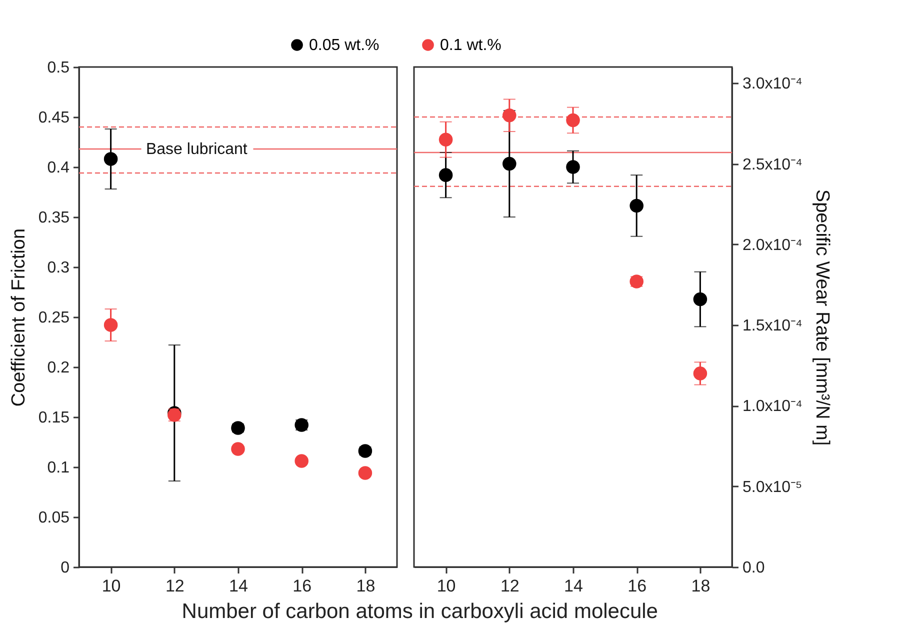 The height and width of the screenshot is (633, 922). I want to click on legend-label: 0.05 wt.%, so click(344, 45).